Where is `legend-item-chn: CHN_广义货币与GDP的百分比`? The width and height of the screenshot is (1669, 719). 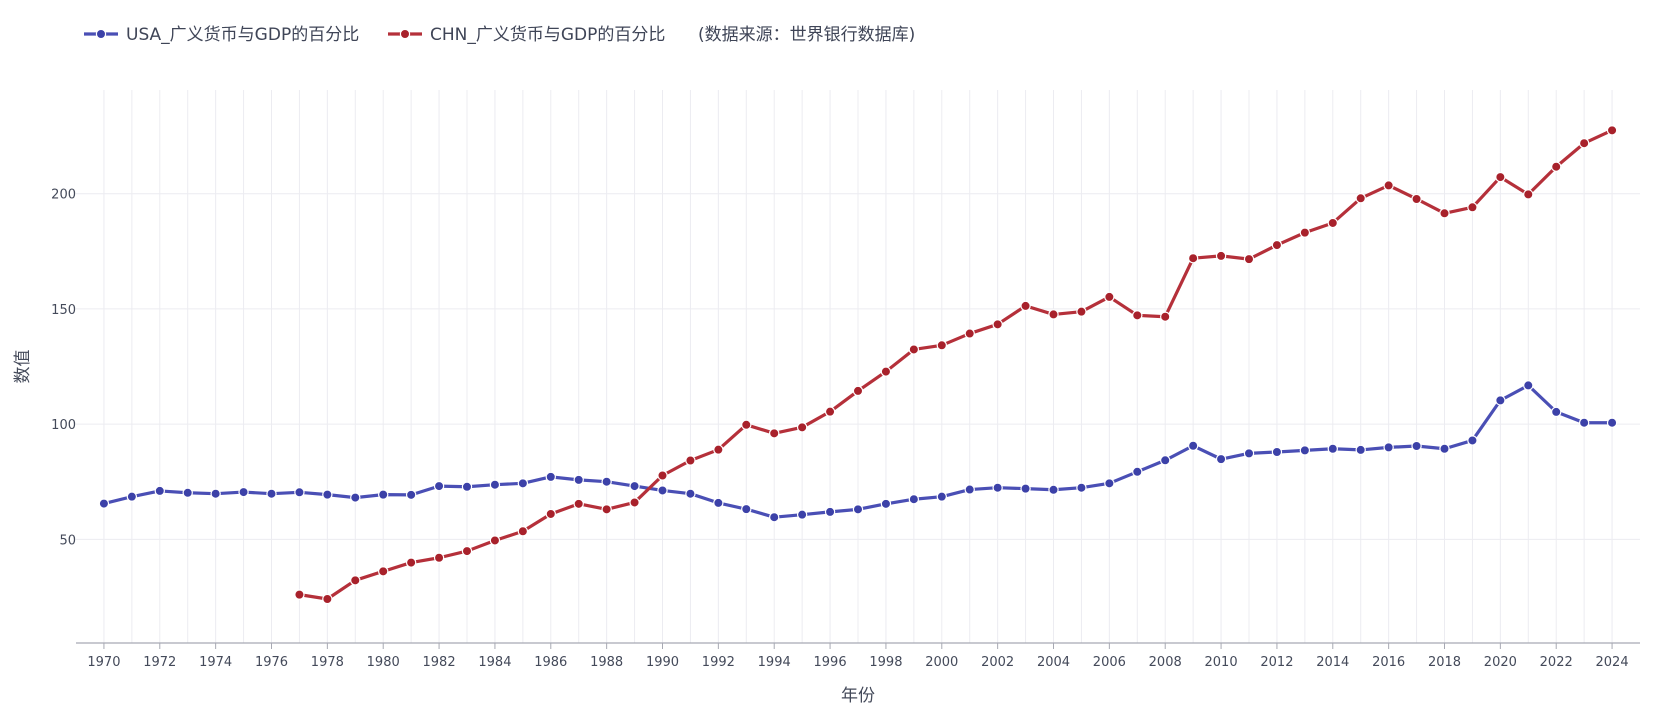 legend-item-chn: CHN_广义货币与GDP的百分比 is located at coordinates (526, 35).